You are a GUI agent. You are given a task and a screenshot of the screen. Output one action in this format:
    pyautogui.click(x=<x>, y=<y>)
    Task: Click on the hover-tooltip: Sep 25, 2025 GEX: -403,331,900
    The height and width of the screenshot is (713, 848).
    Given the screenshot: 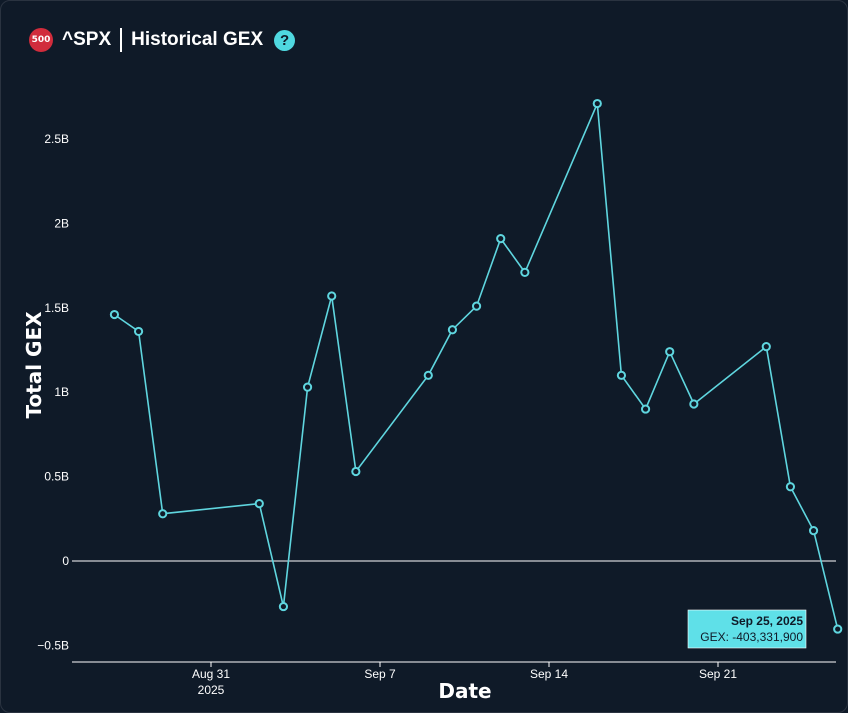 What is the action you would take?
    pyautogui.click(x=747, y=629)
    